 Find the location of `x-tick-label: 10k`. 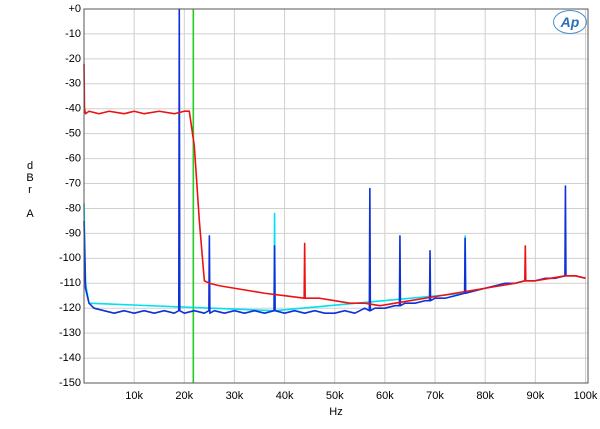

x-tick-label: 10k is located at coordinates (134, 396).